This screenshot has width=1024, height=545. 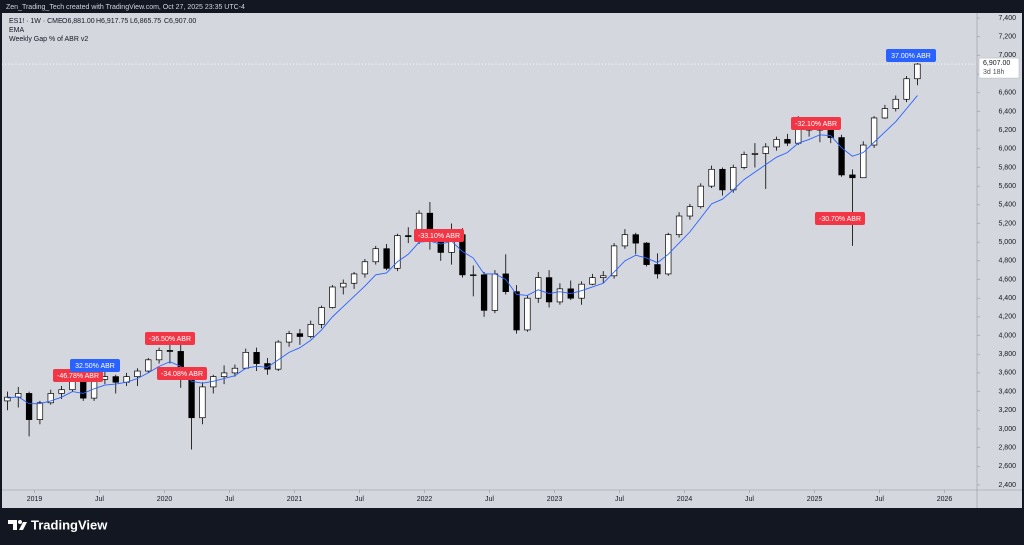 I want to click on ohlc-value: L6,865.75, so click(x=145, y=21).